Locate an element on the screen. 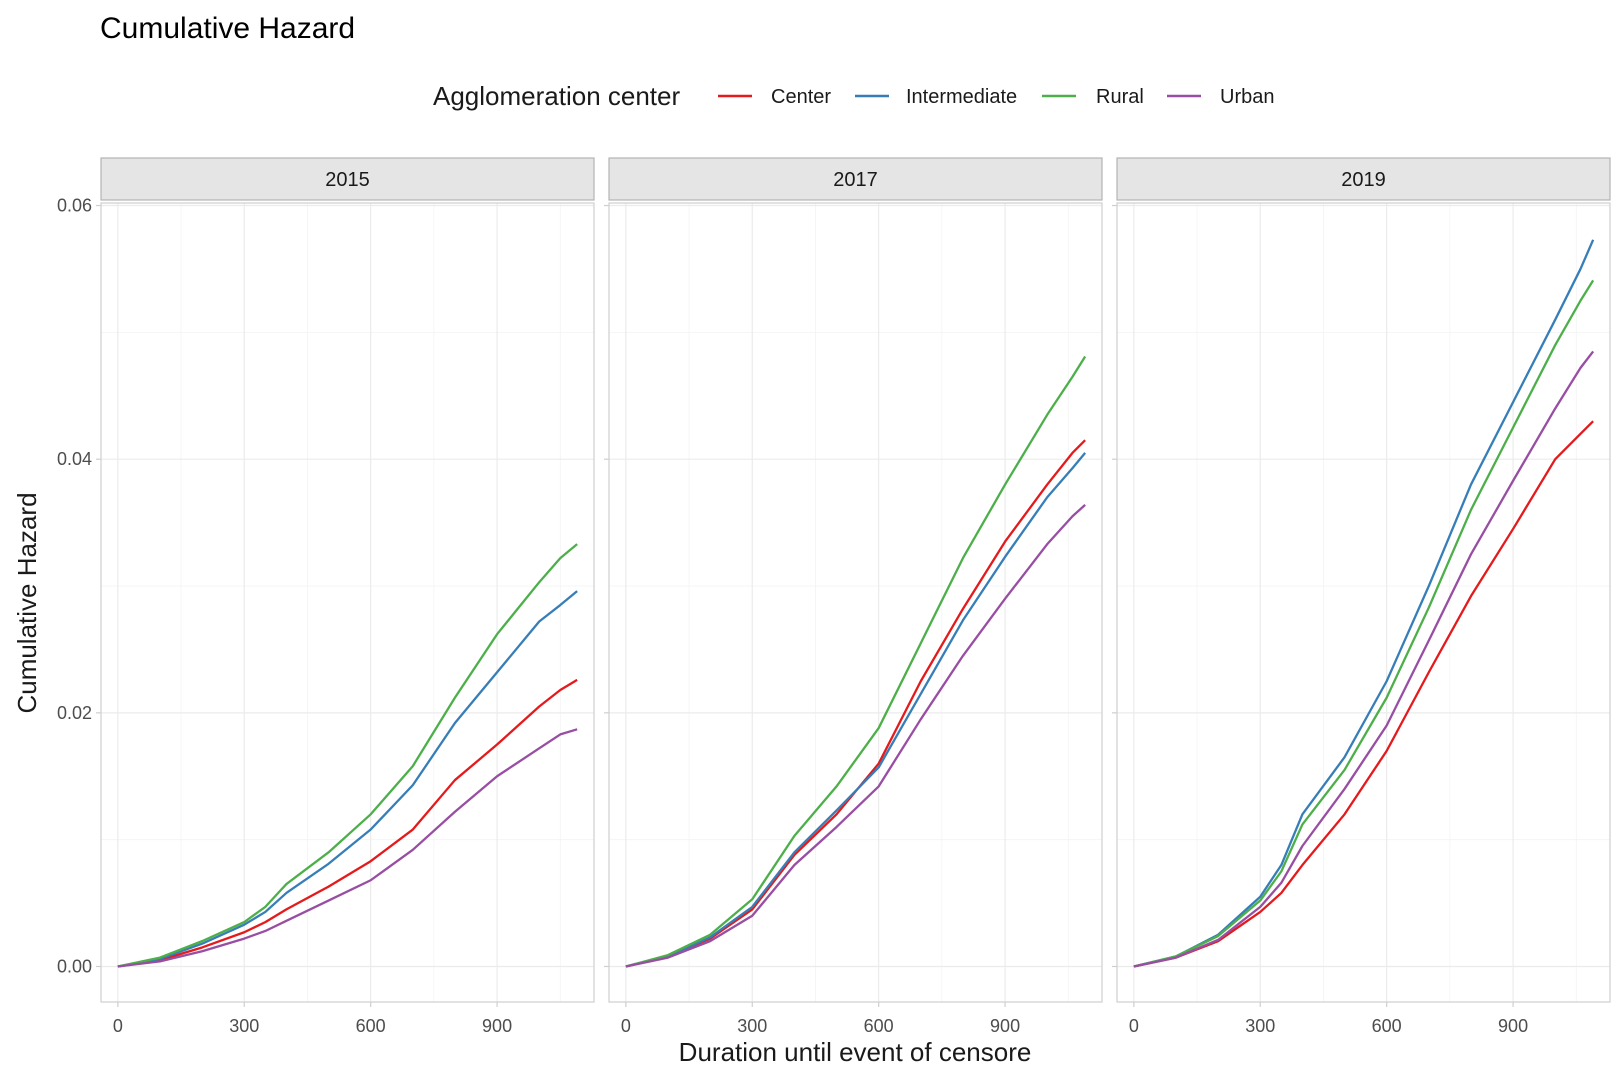 The image size is (1620, 1080). y-tick-label: 0.04 is located at coordinates (74, 459).